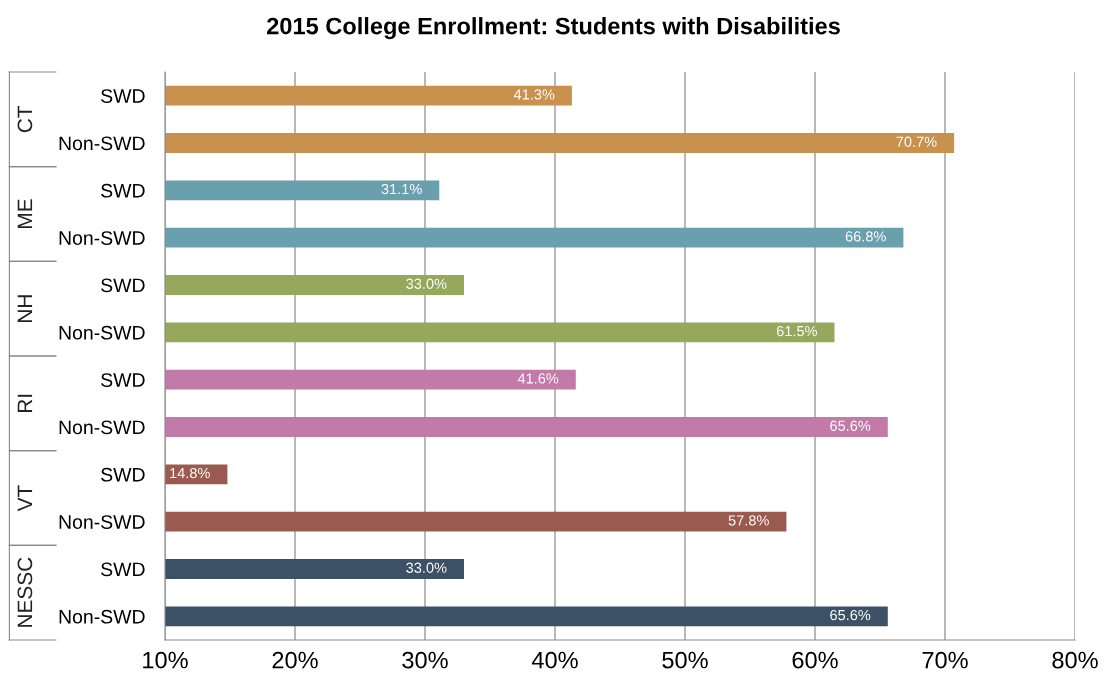  I want to click on text: NESSC, so click(25, 592).